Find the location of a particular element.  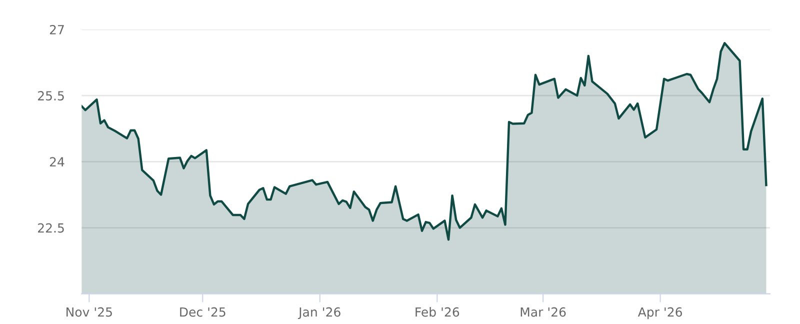

x-tick-label: Feb '26 is located at coordinates (438, 312).